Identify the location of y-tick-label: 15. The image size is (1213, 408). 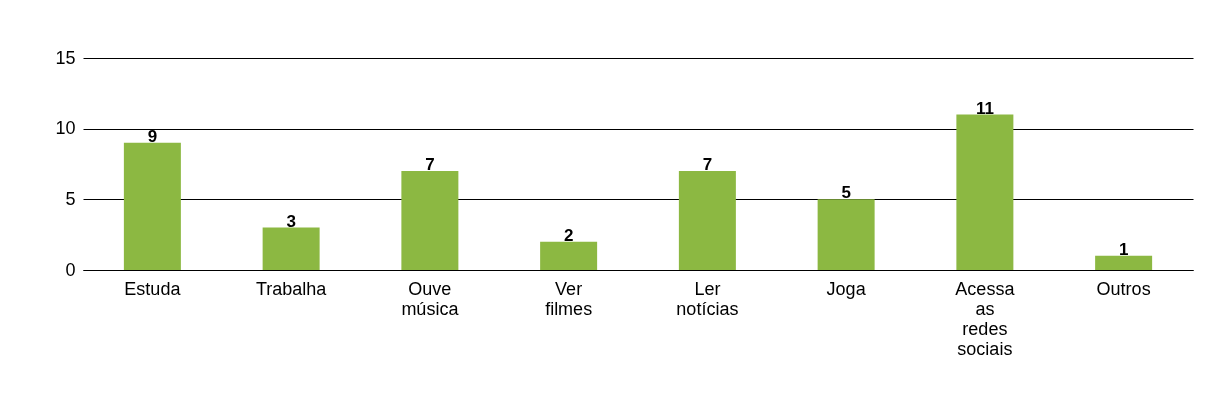
(65, 57).